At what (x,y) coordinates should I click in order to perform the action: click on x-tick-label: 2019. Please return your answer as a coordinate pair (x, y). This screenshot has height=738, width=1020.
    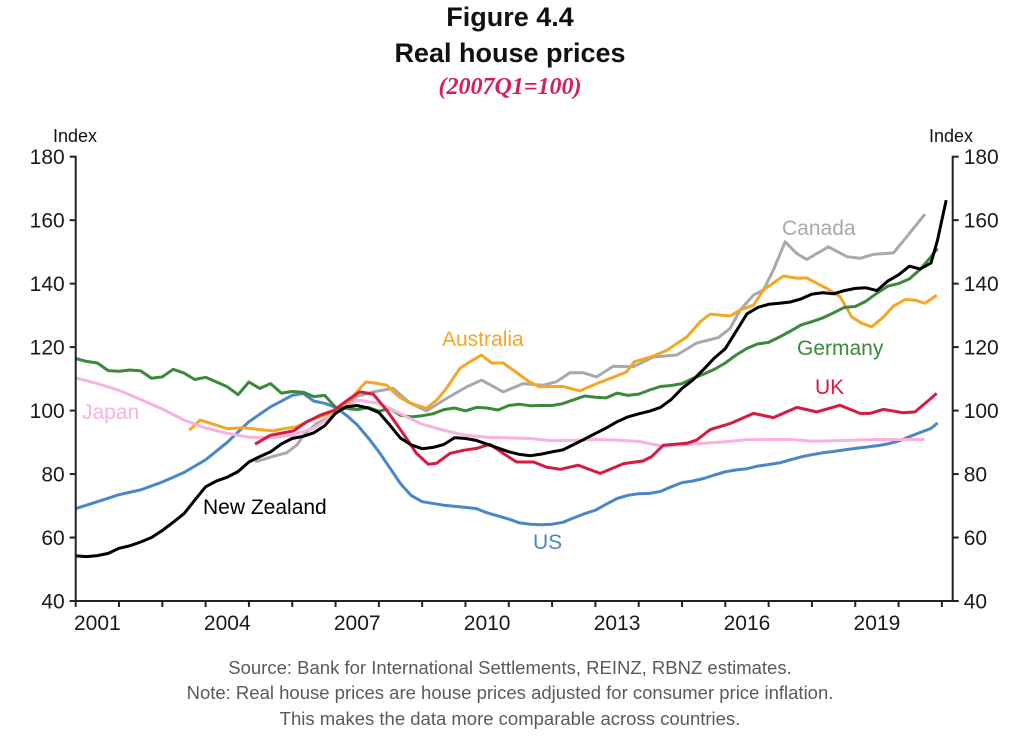
    Looking at the image, I should click on (877, 623).